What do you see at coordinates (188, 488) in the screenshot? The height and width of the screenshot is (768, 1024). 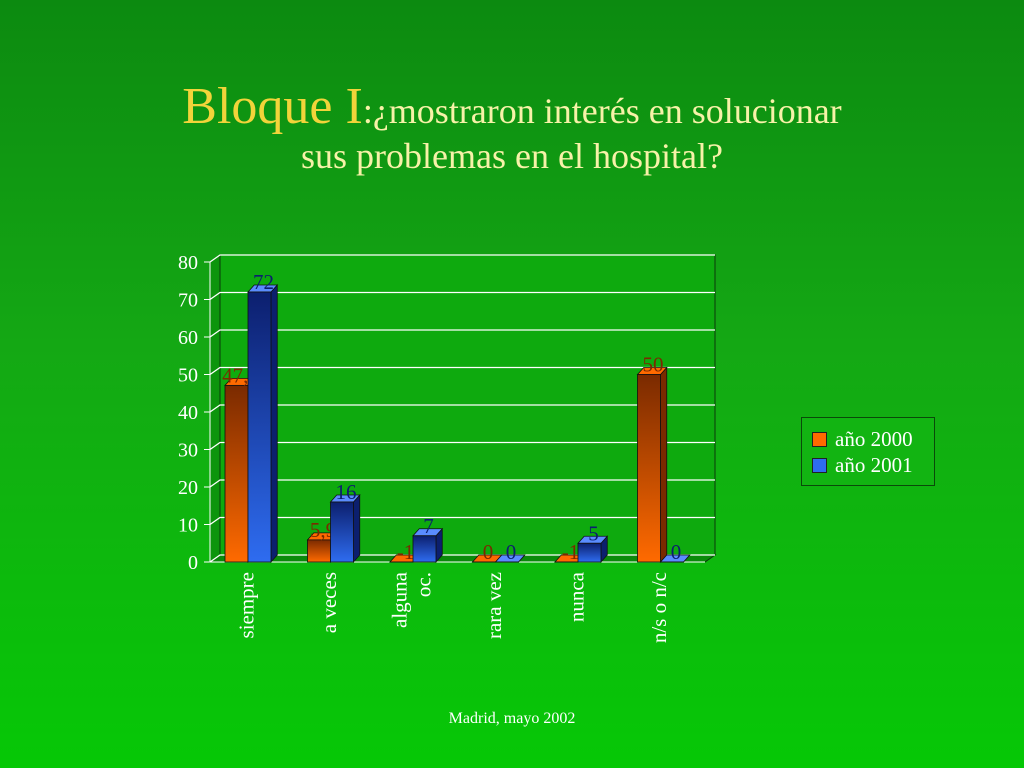 I see `y-tick-label: 20` at bounding box center [188, 488].